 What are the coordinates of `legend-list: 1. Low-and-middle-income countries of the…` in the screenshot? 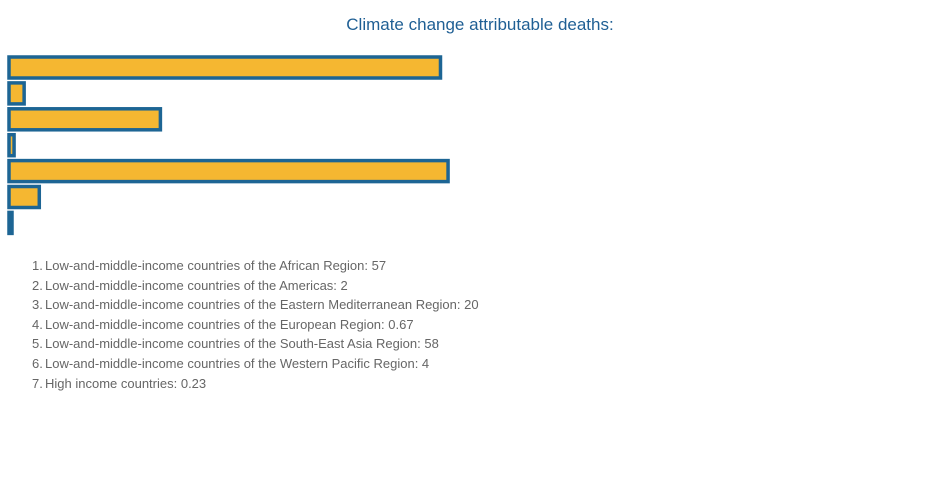 It's located at (255, 325).